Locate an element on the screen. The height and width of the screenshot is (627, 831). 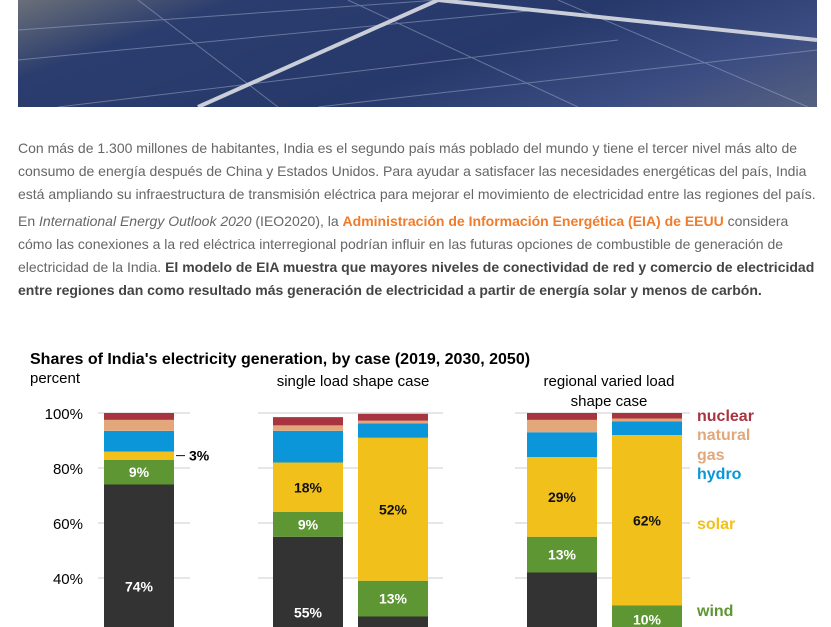
group-label-single: single load shape case is located at coordinates (353, 381).